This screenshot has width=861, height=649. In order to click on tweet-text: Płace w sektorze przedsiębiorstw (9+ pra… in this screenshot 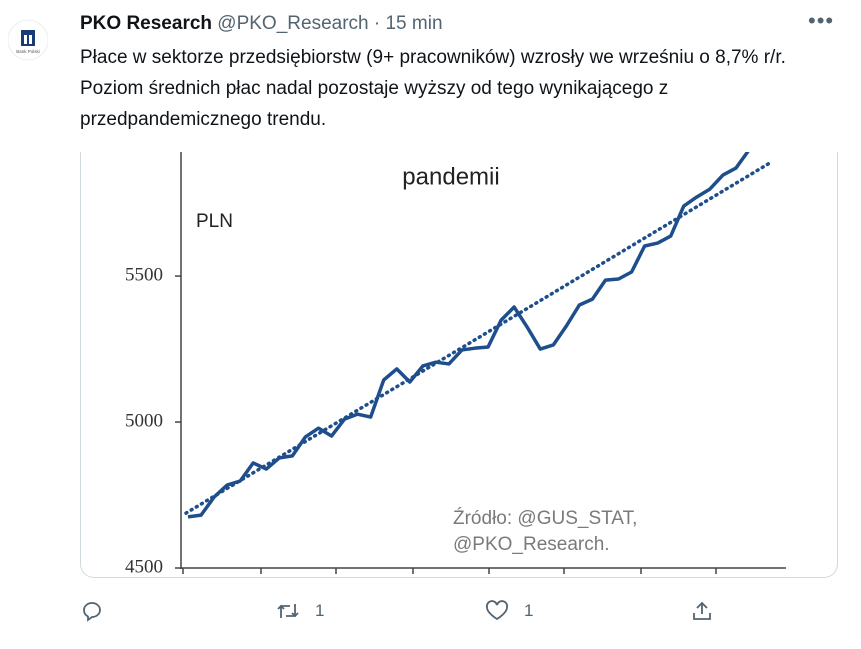, I will do `click(433, 88)`.